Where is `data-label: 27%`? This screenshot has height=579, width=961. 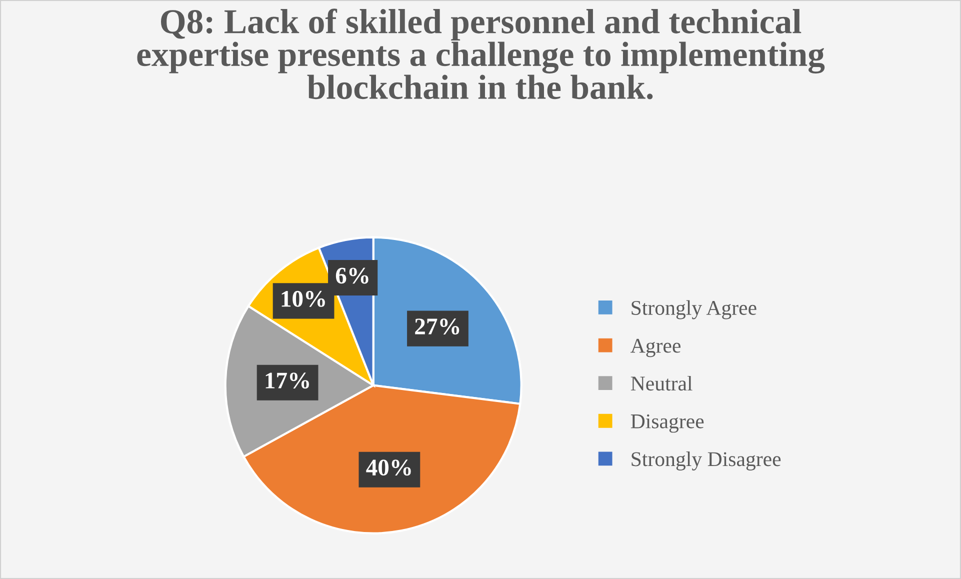
data-label: 27% is located at coordinates (437, 326).